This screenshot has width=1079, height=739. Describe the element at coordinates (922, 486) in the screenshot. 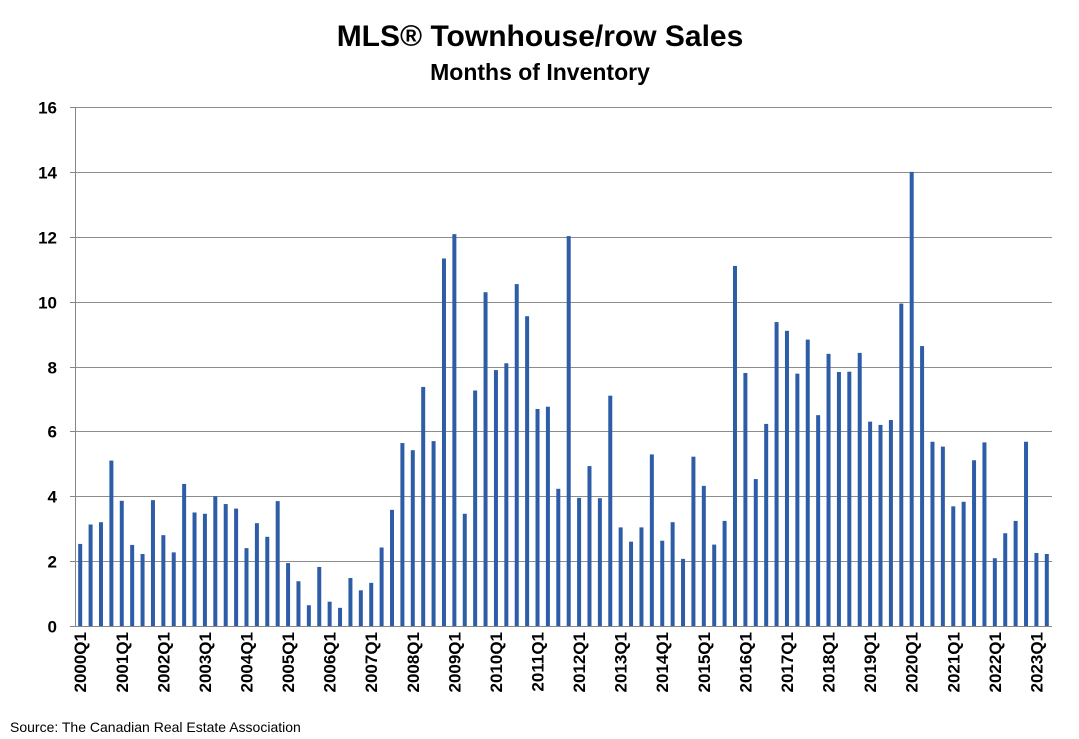

I see `bar-2020Q2` at that location.